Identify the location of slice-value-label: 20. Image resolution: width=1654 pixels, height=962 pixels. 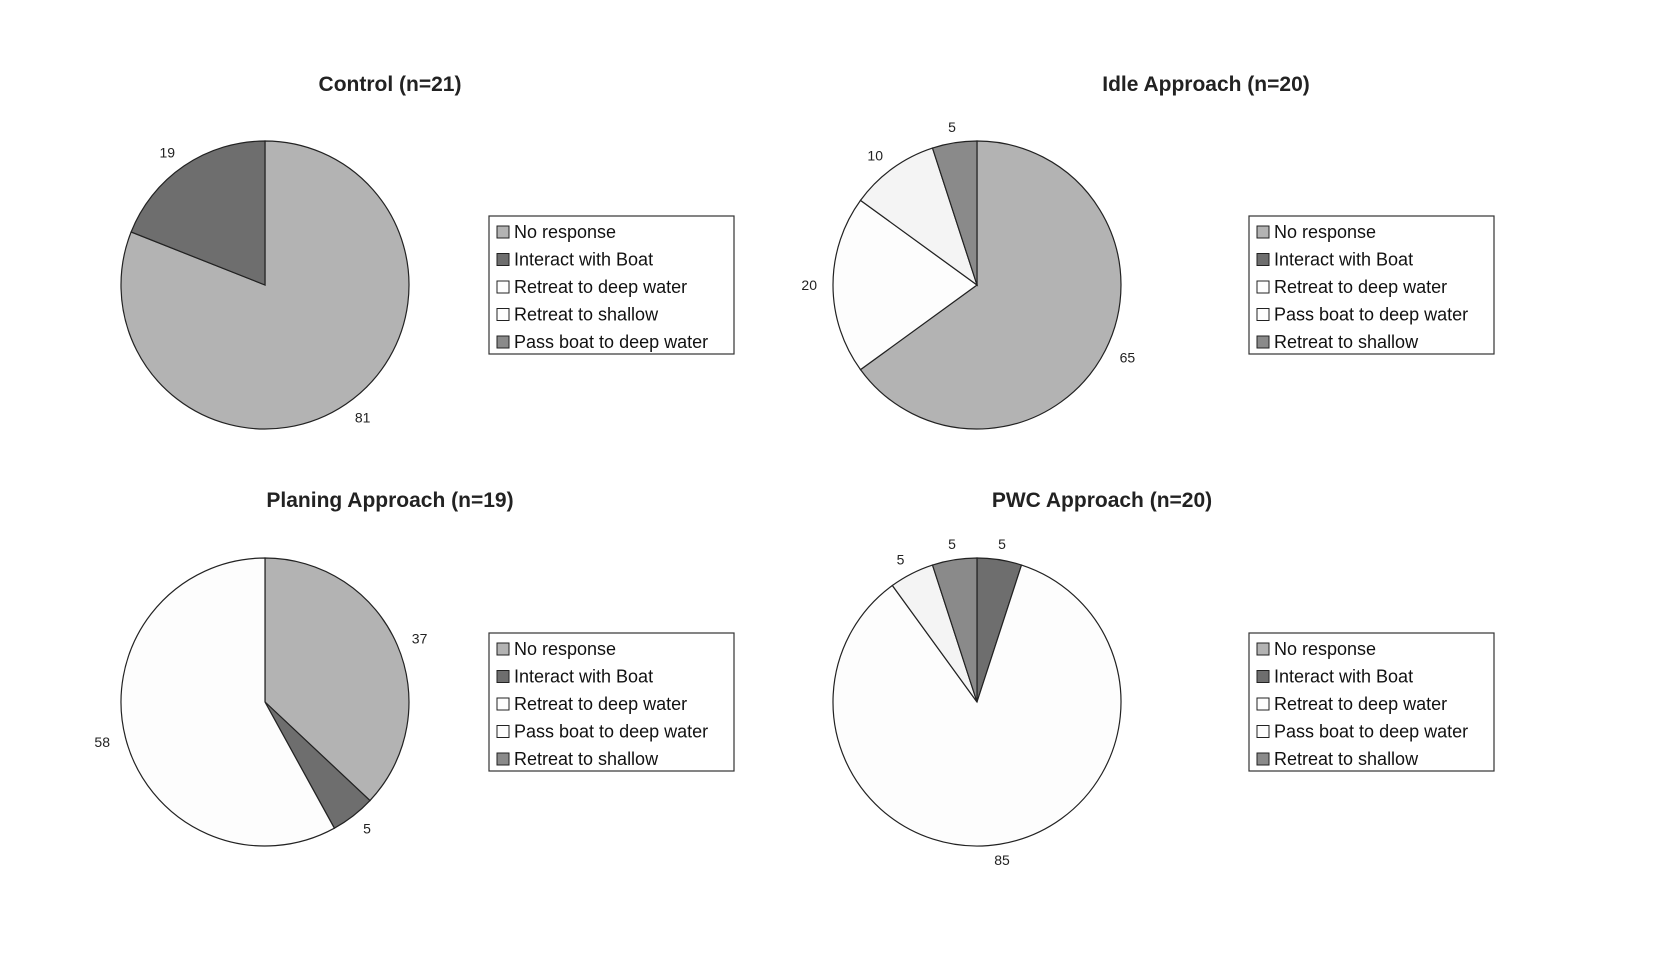
(809, 285).